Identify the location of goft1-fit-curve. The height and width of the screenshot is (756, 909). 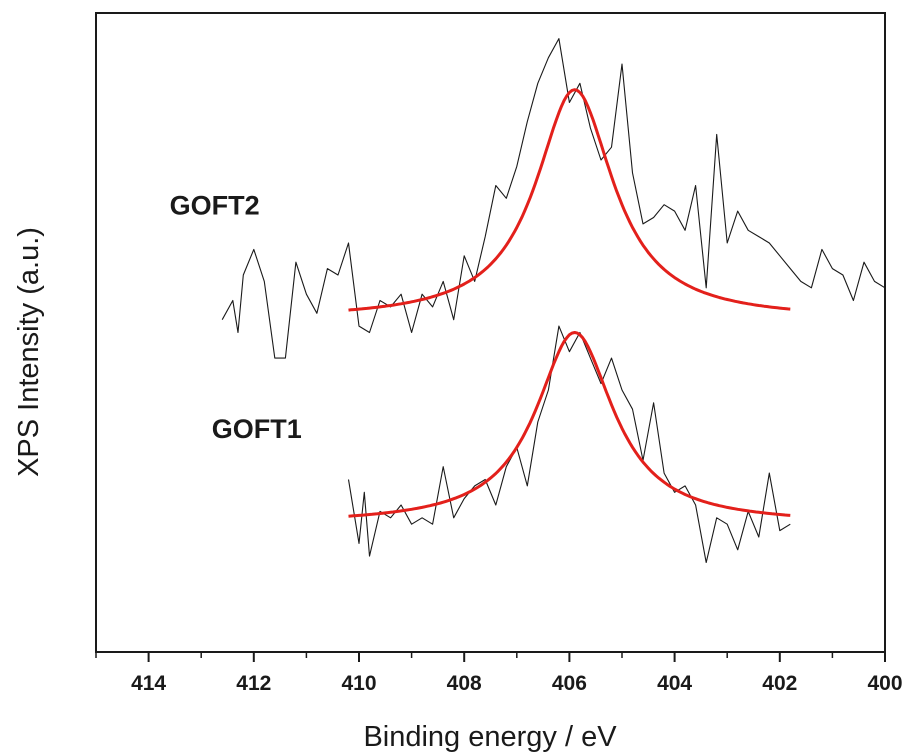
(569, 424).